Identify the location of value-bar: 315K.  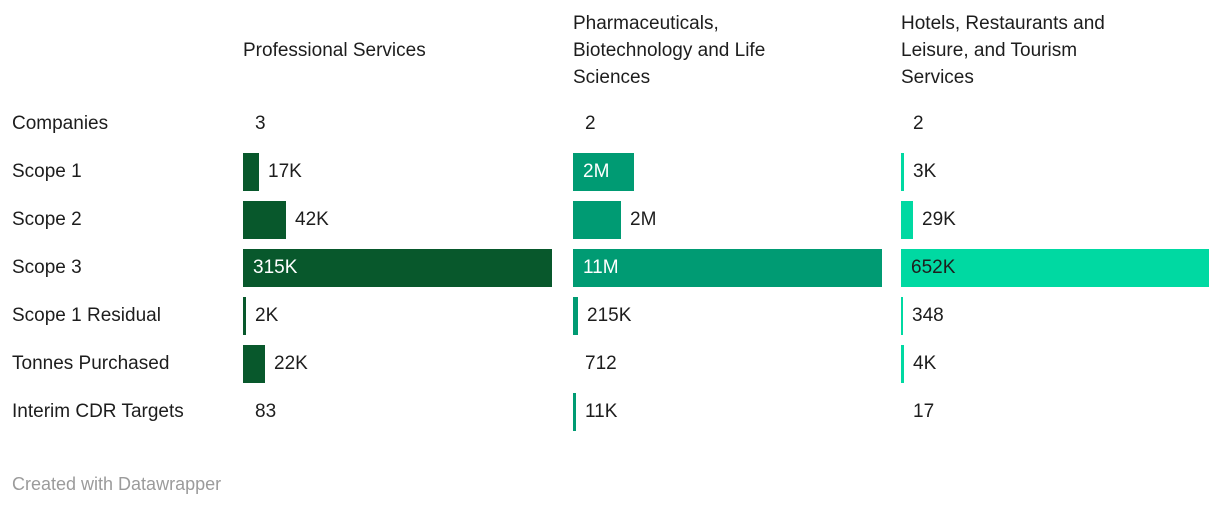
(397, 268).